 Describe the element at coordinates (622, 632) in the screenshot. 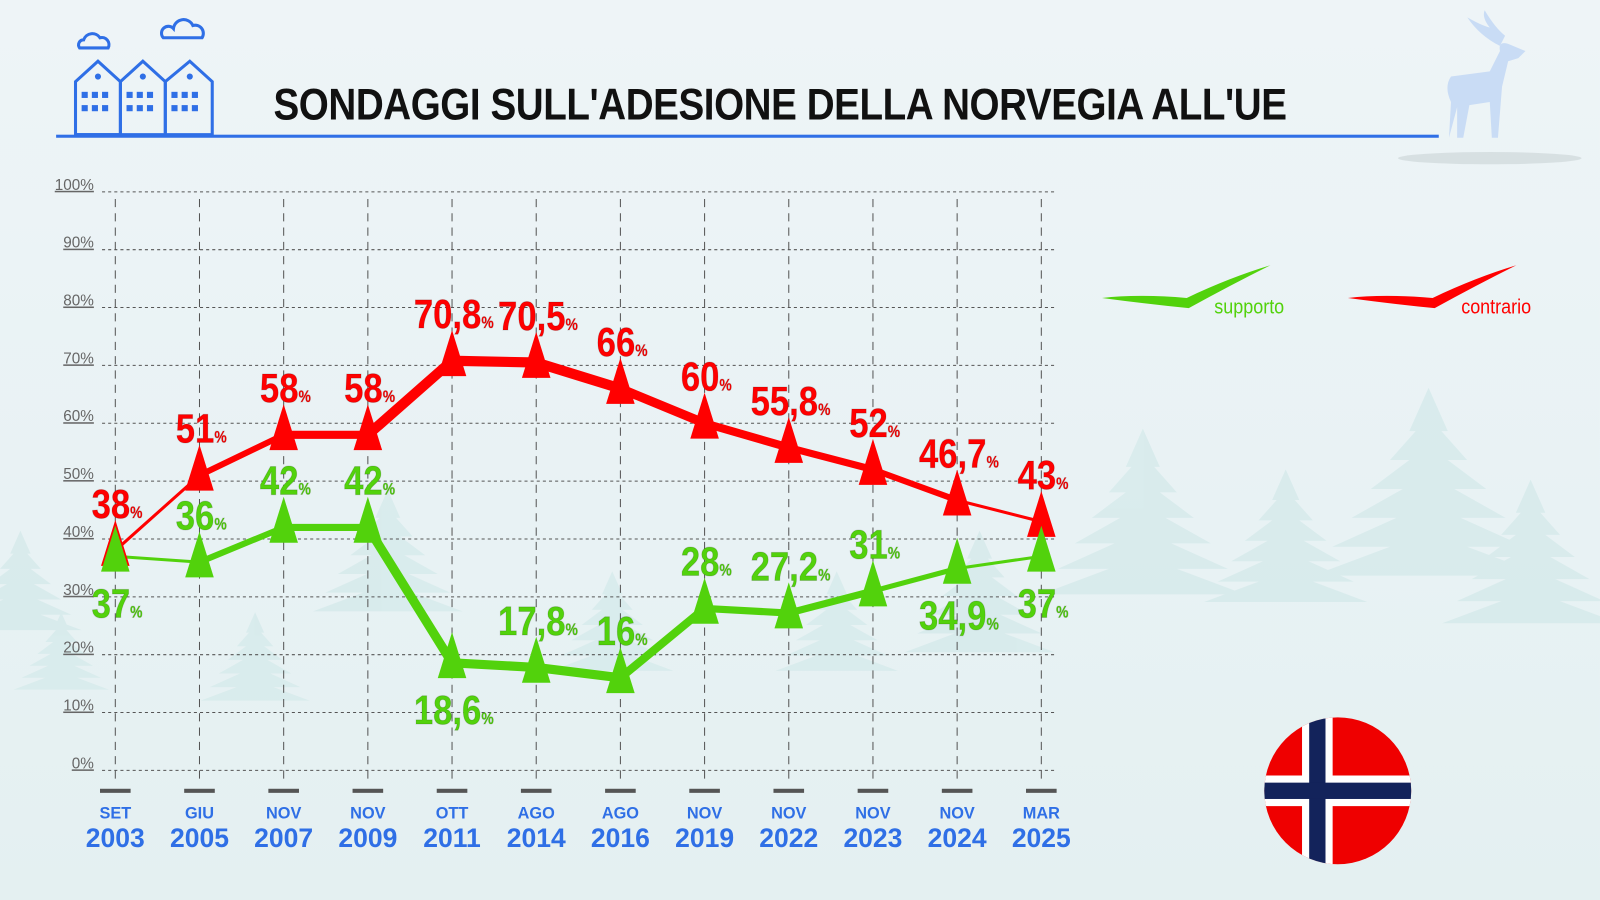

I see `support-data-label: 16%` at that location.